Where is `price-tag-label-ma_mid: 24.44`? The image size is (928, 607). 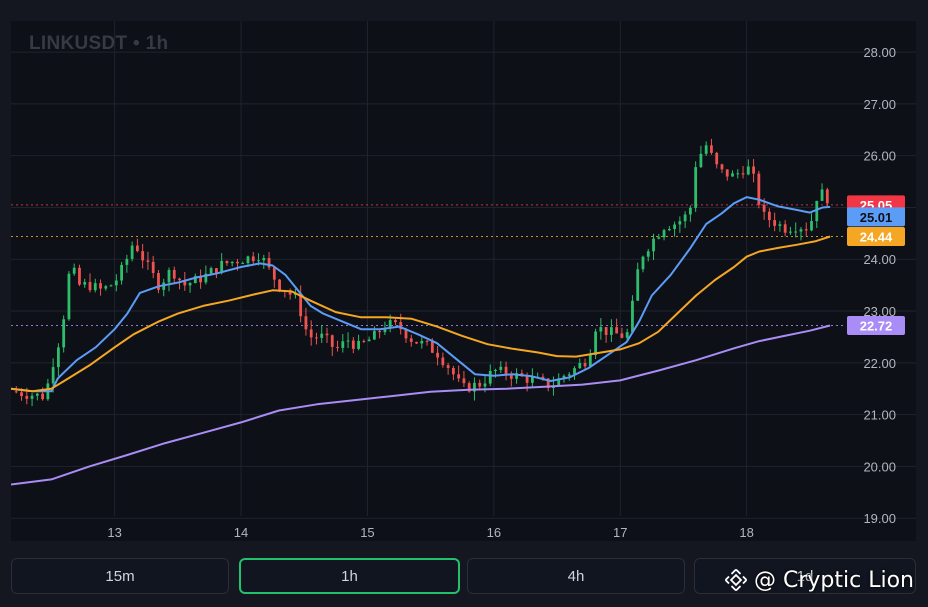
price-tag-label-ma_mid: 24.44 is located at coordinates (876, 236).